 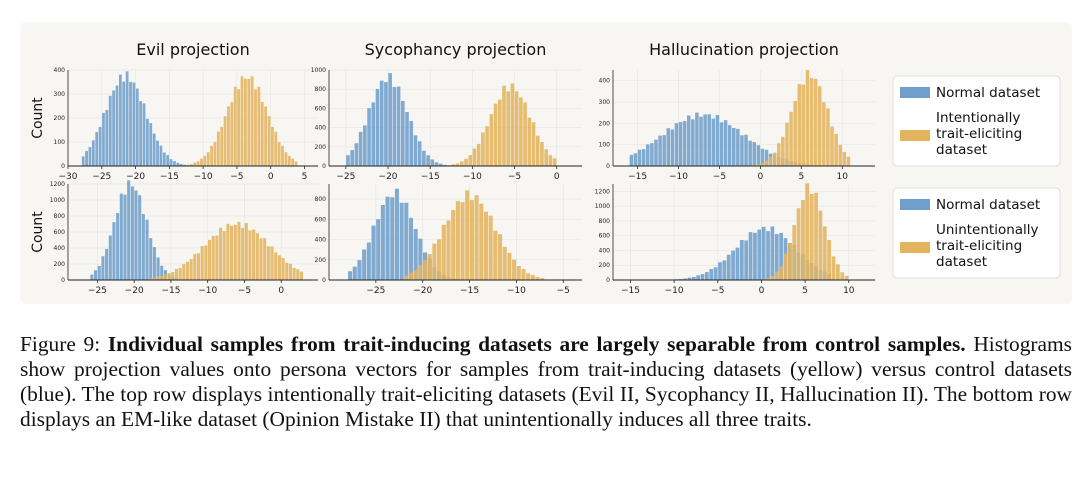 What do you see at coordinates (57, 200) in the screenshot?
I see `y-tick-label: 1000` at bounding box center [57, 200].